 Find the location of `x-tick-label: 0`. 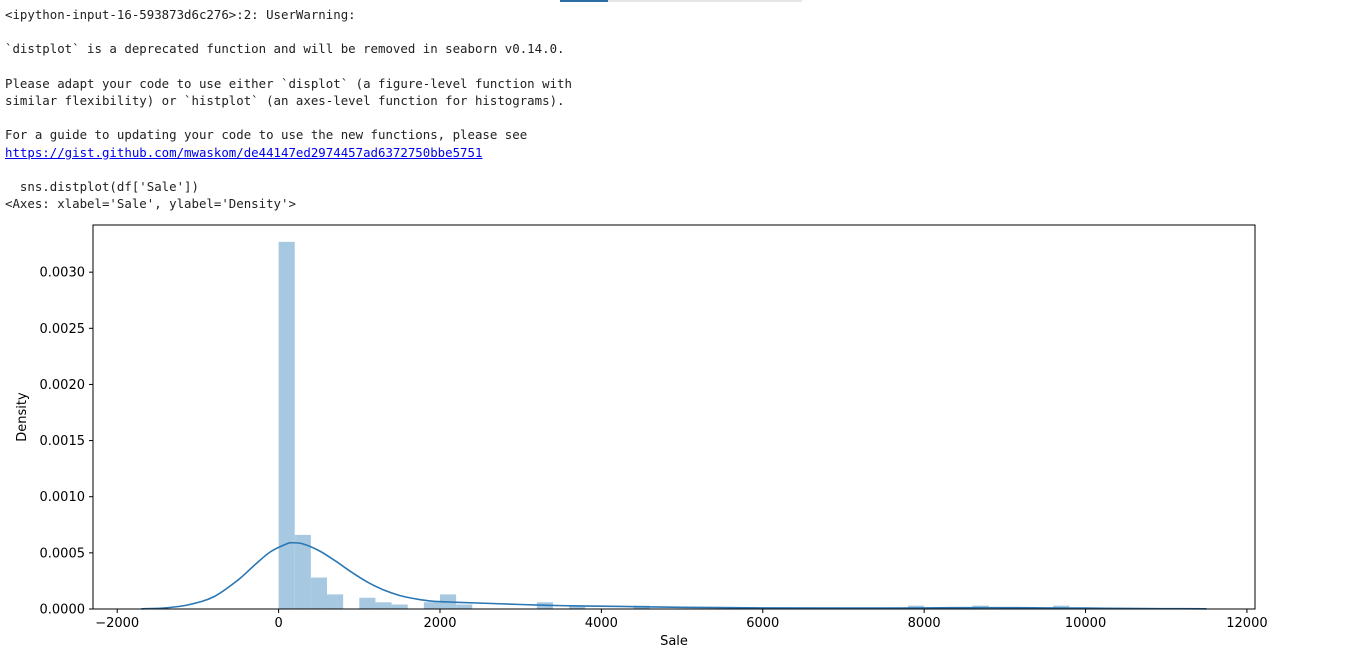

x-tick-label: 0 is located at coordinates (278, 623).